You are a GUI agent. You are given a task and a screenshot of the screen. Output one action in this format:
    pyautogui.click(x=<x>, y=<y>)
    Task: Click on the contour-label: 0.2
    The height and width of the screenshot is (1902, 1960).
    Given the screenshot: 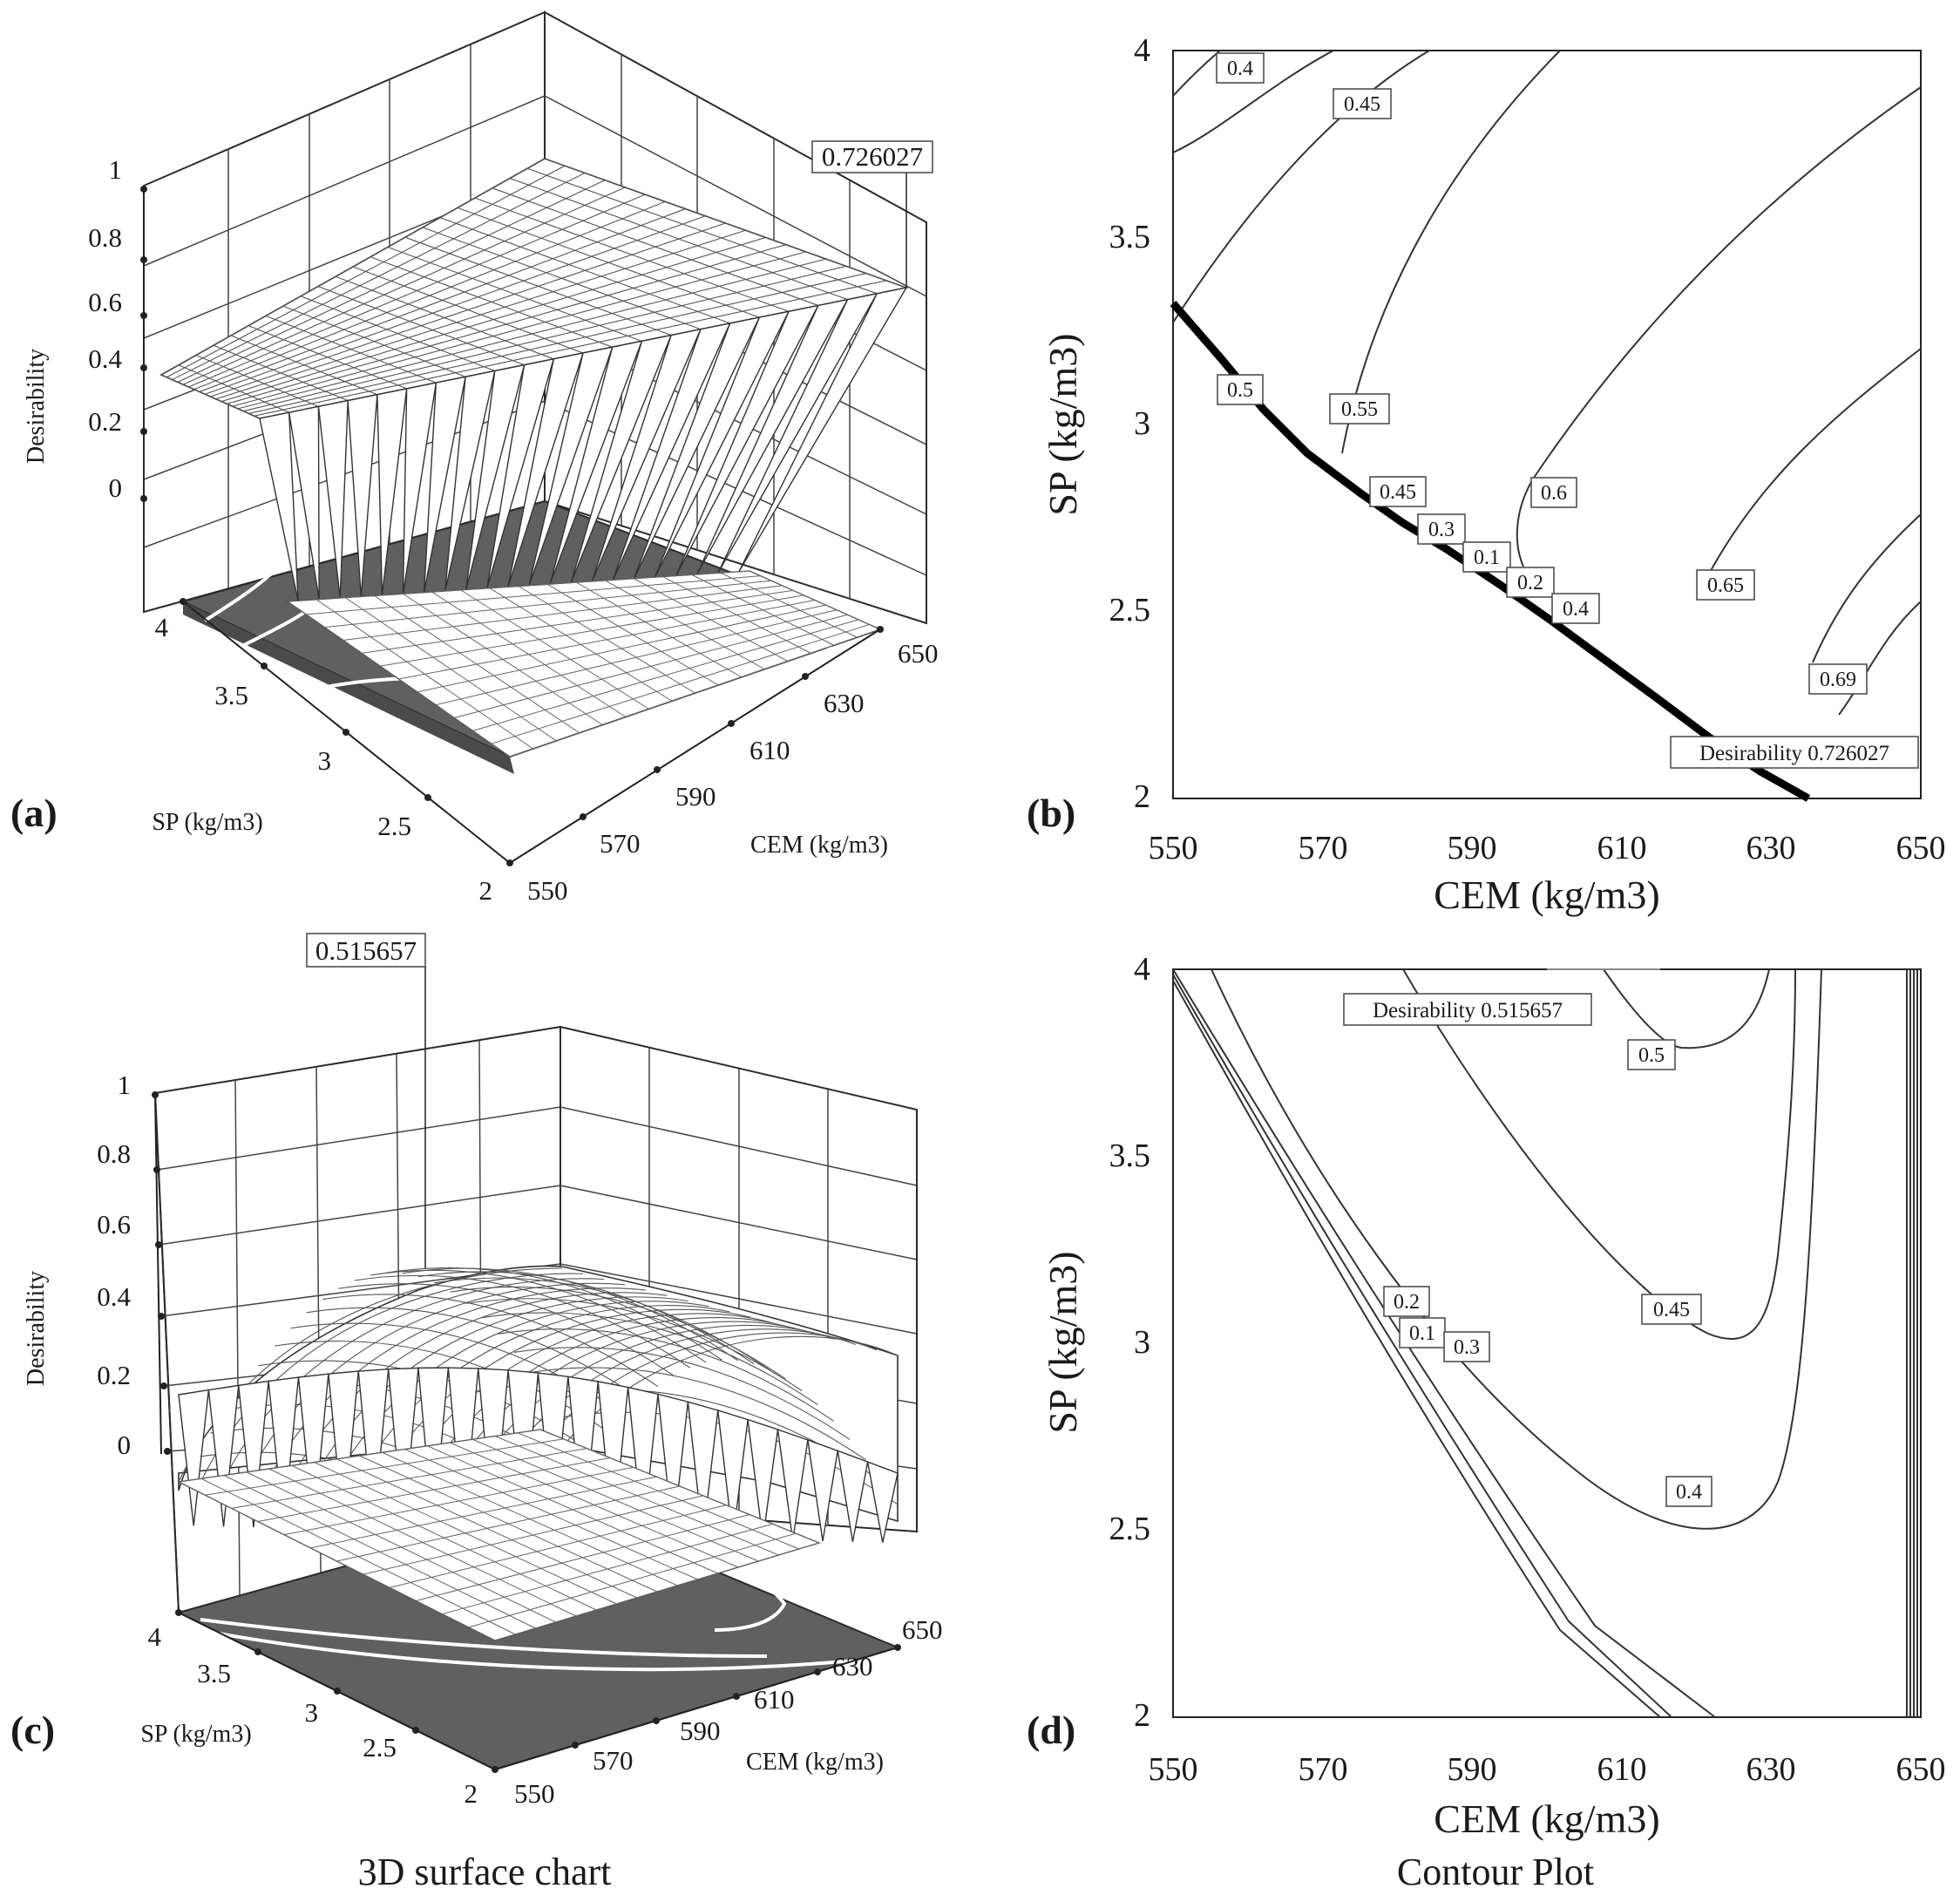 What is the action you would take?
    pyautogui.click(x=1530, y=582)
    